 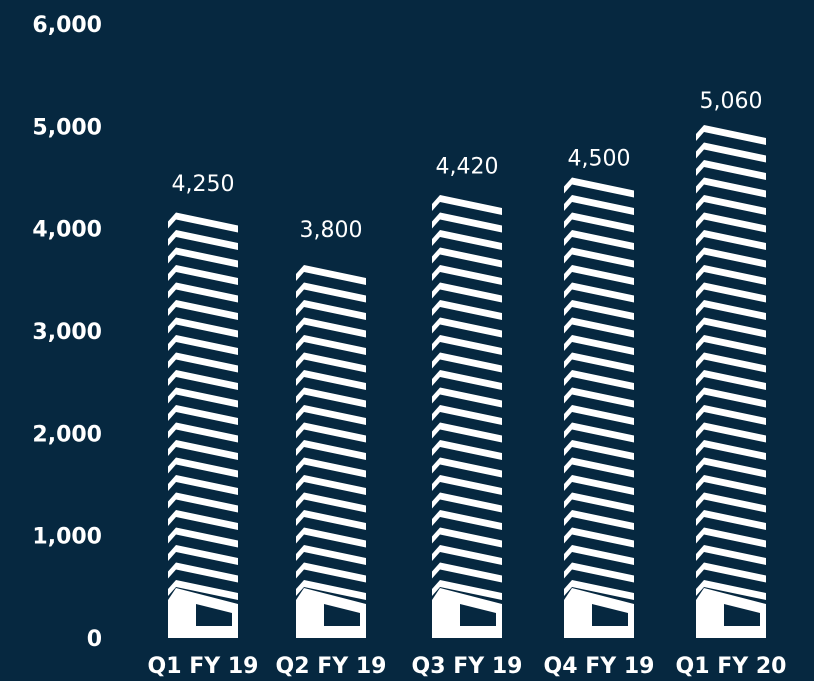 I want to click on data-label: 4,420, so click(x=467, y=167).